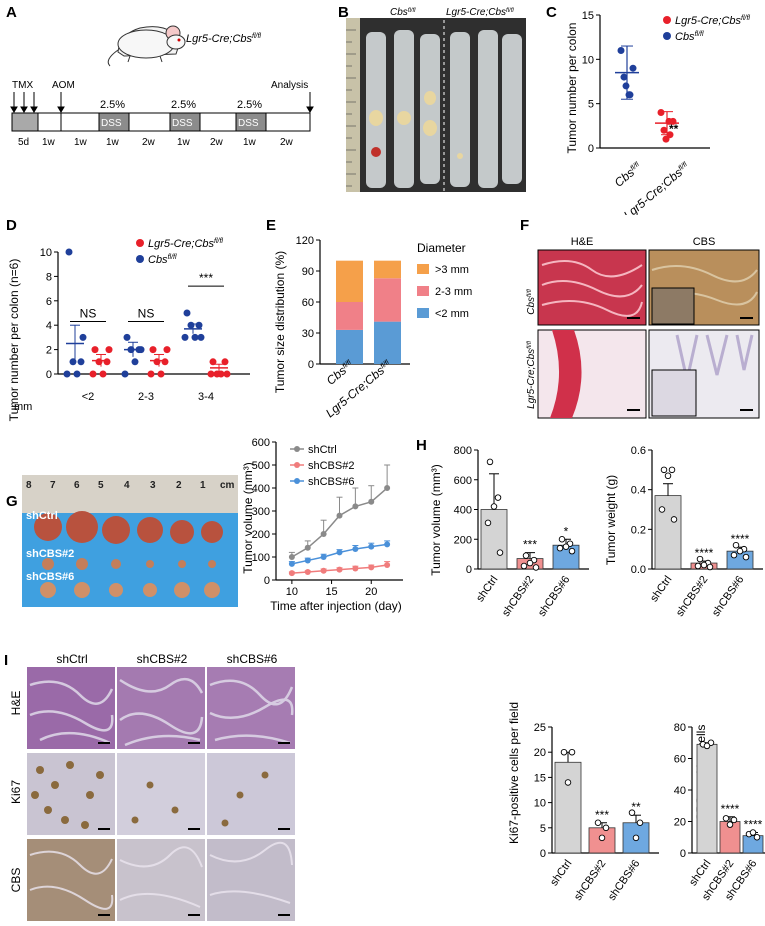  What do you see at coordinates (680, 823) in the screenshot?
I see `panel-i-cbs-y-tick-label: 20` at bounding box center [680, 823].